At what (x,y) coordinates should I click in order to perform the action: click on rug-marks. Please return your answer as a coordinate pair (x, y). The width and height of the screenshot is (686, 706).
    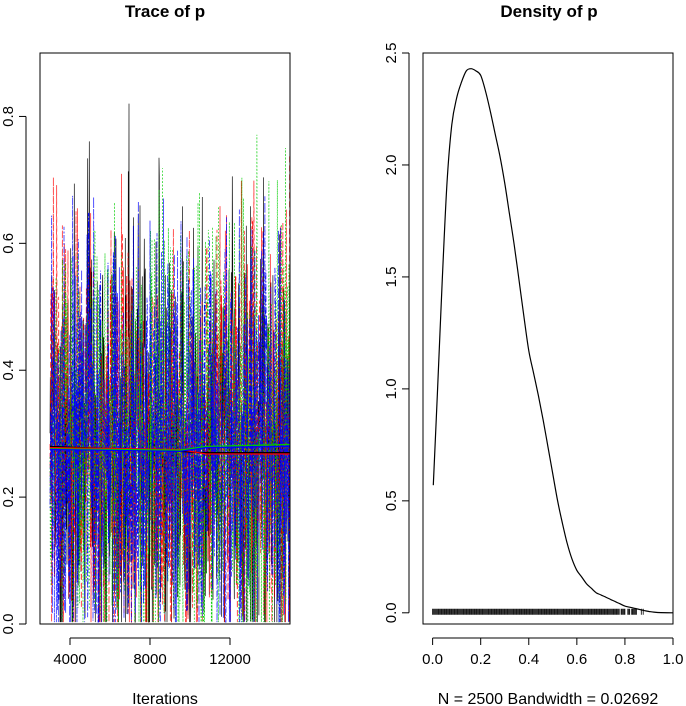
    Looking at the image, I should click on (538, 611).